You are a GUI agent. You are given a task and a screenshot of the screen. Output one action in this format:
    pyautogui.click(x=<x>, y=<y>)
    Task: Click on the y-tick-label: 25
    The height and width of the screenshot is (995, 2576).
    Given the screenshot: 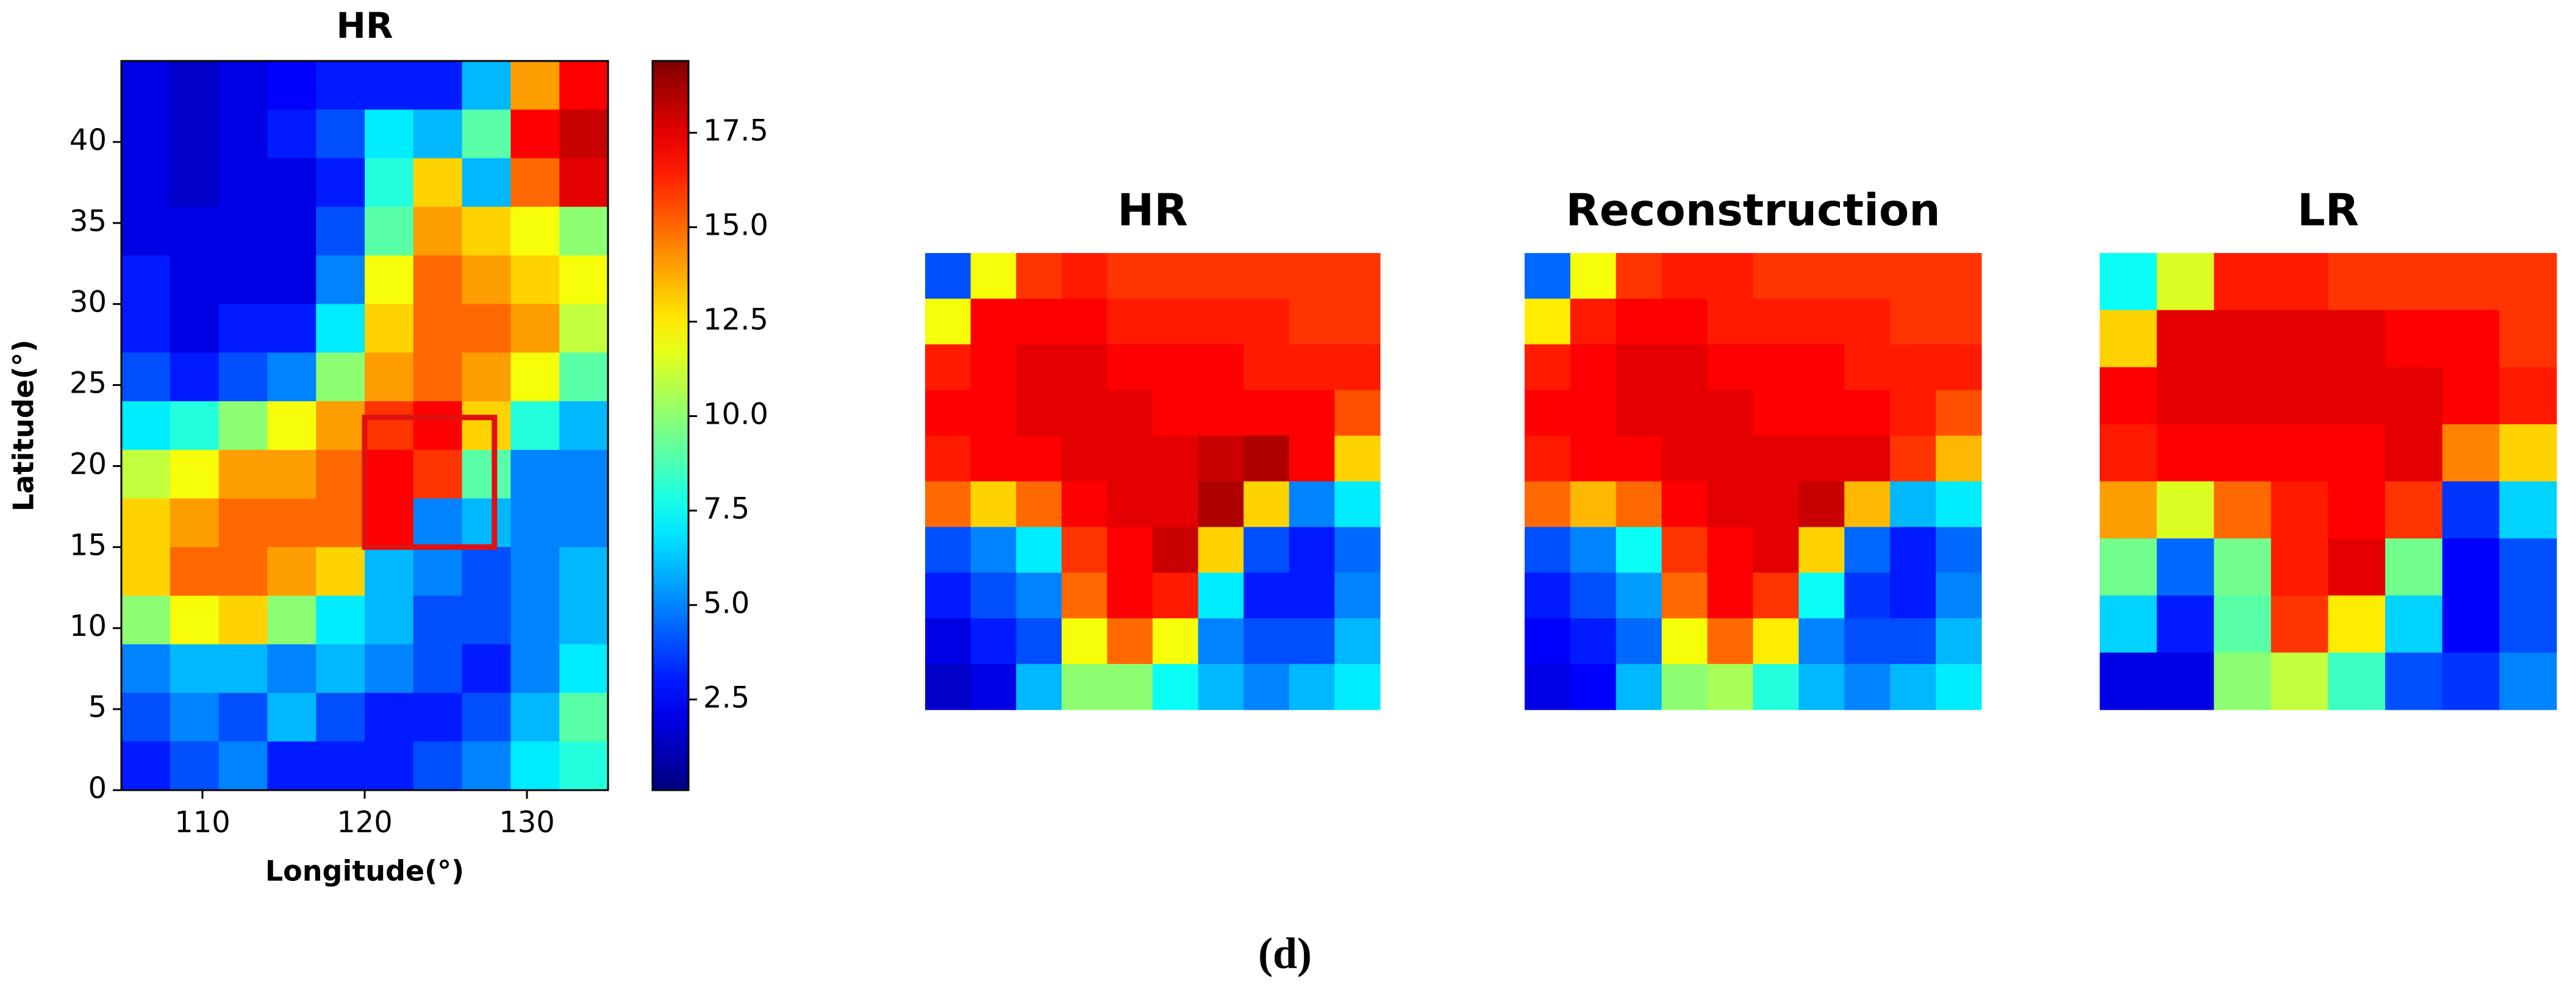 What is the action you would take?
    pyautogui.click(x=88, y=384)
    